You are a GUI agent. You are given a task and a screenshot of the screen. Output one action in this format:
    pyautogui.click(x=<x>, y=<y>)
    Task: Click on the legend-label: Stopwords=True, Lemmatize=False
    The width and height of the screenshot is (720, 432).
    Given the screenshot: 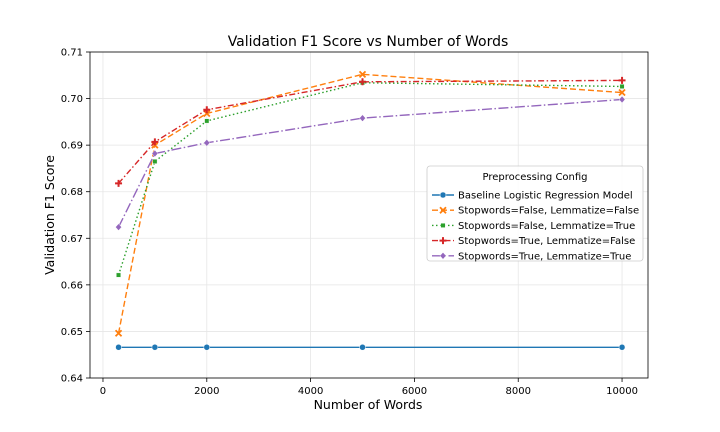 What is the action you would take?
    pyautogui.click(x=546, y=241)
    